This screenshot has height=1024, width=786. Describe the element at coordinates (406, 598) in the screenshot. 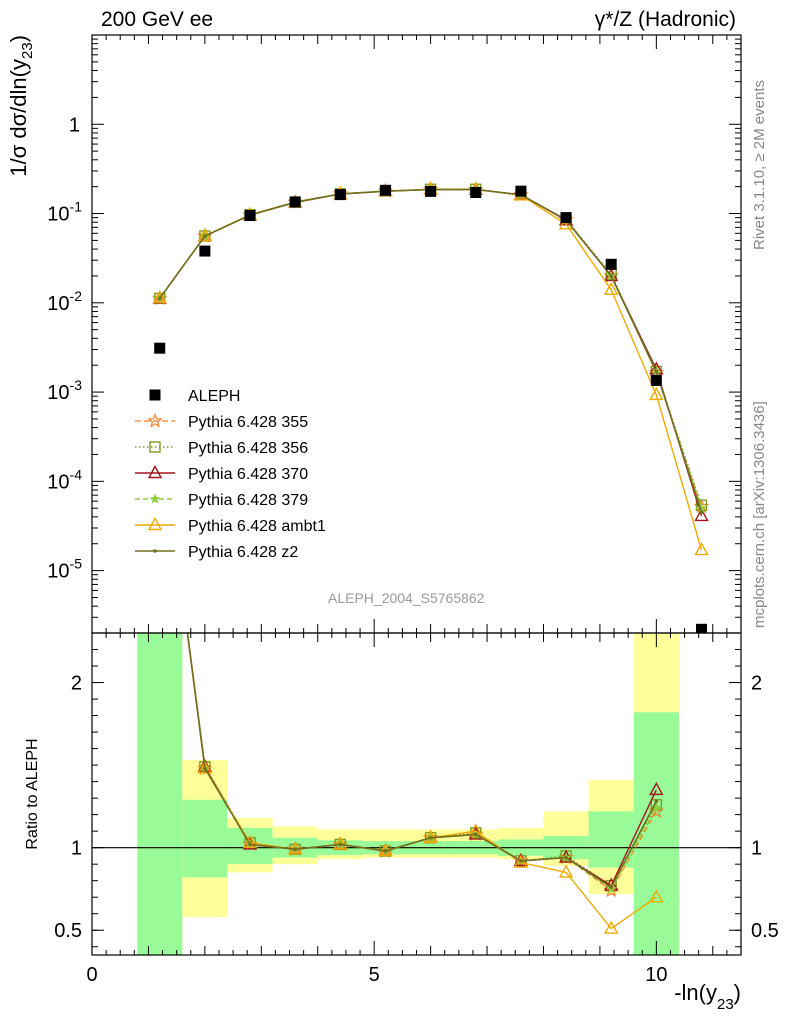

I see `analysis-tag: ALEPH_2004_S5765862` at that location.